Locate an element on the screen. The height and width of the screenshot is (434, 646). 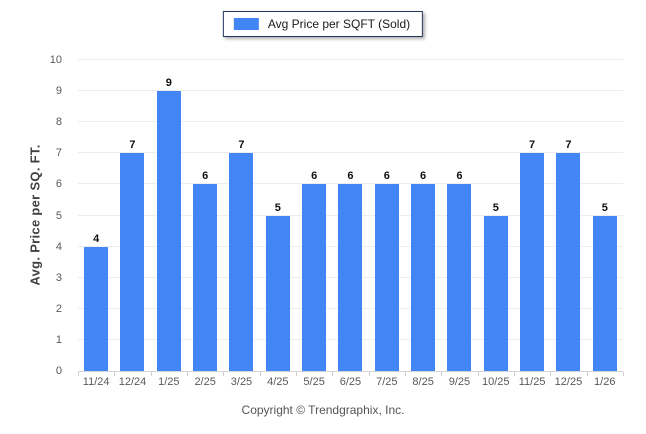
x-tick-label: 10/25 is located at coordinates (496, 382).